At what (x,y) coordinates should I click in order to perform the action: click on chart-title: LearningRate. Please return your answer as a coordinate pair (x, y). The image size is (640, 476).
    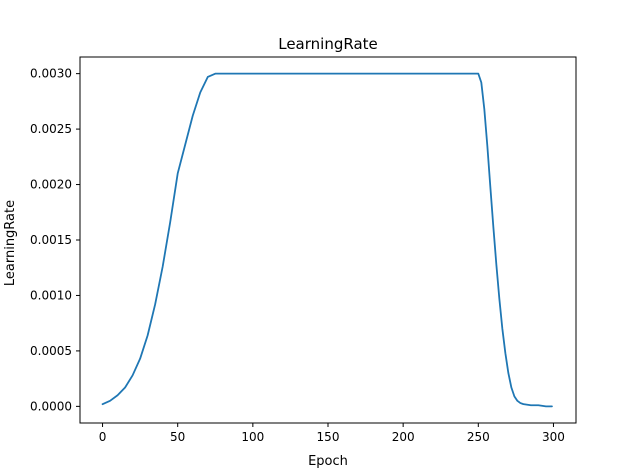
    Looking at the image, I should click on (328, 44).